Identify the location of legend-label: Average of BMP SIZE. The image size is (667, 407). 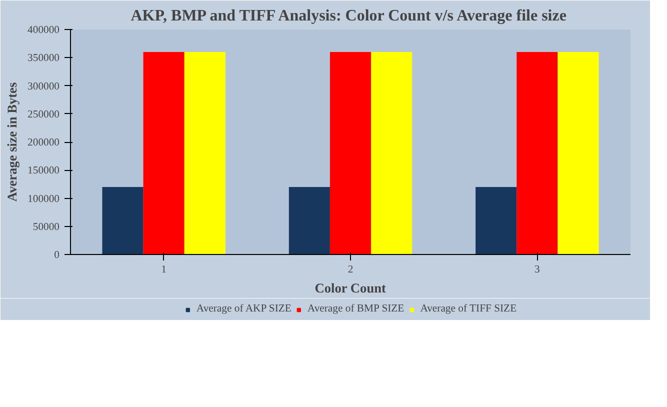
(355, 309).